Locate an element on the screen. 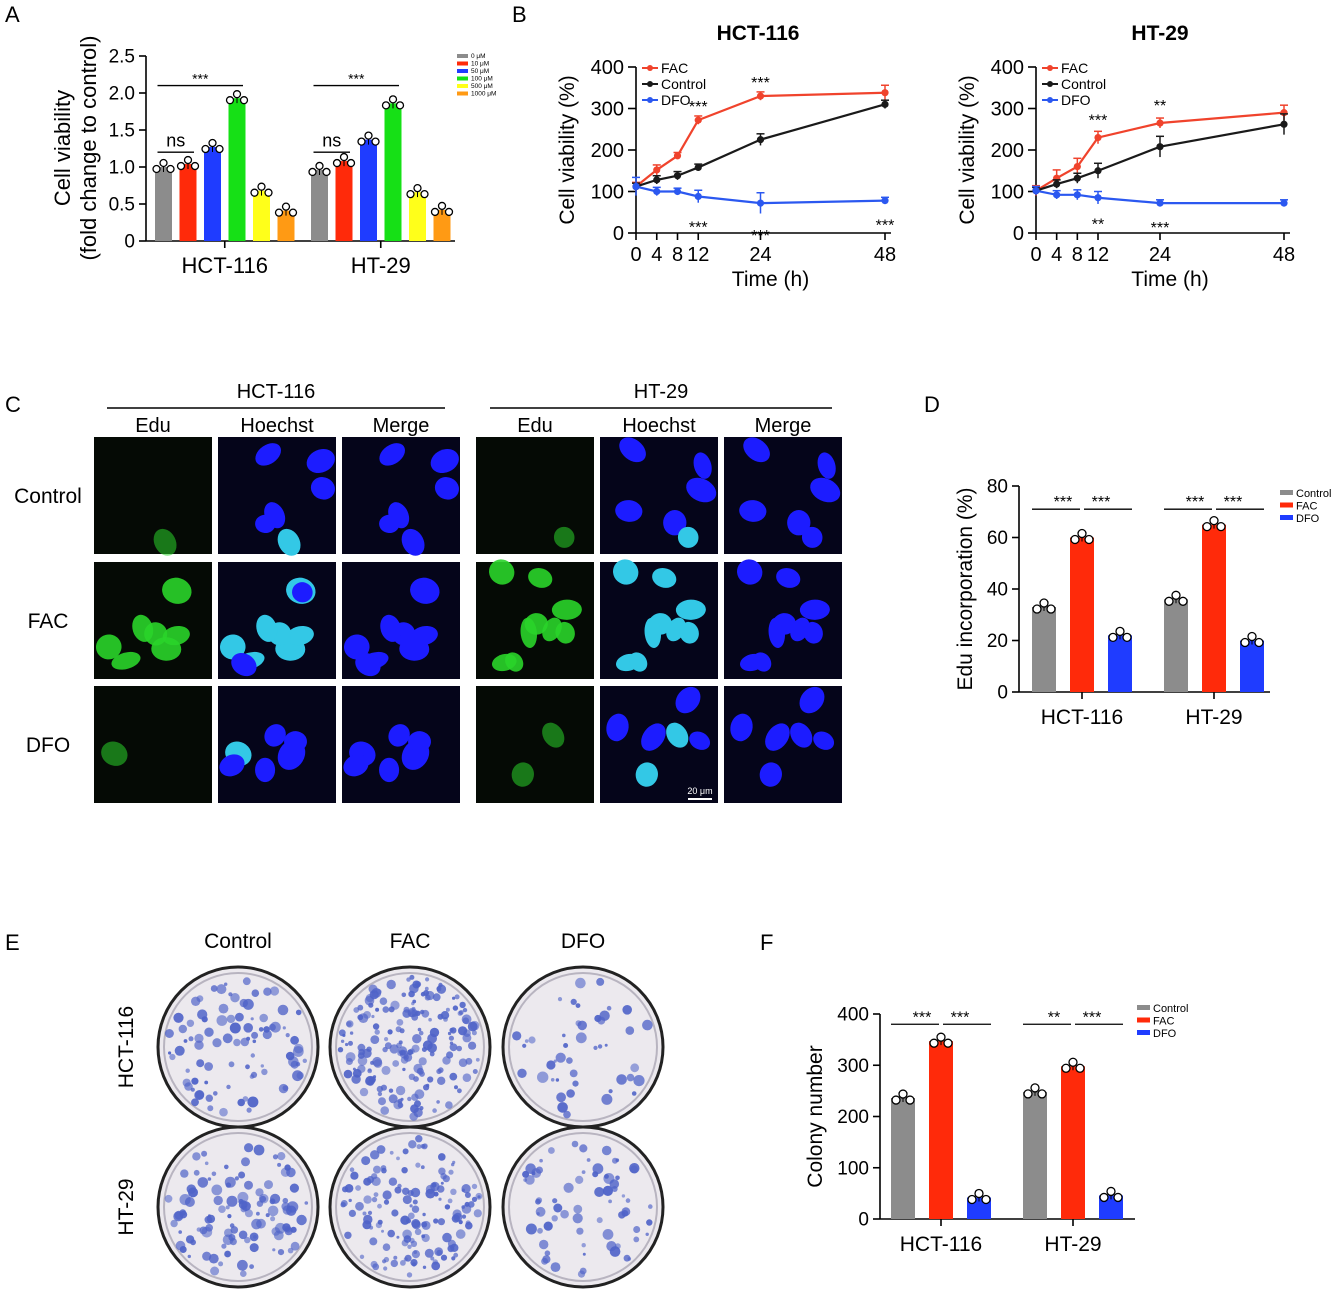 The height and width of the screenshot is (1296, 1335). y-axis-title: Colony number is located at coordinates (815, 1116).